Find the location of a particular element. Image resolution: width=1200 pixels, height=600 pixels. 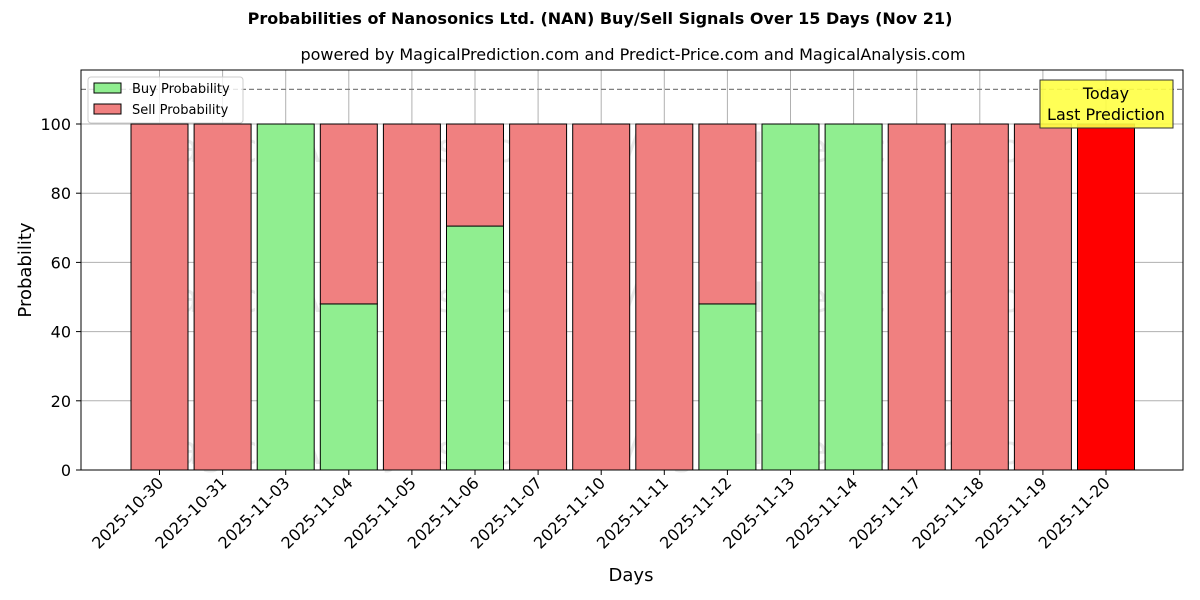

annotation-box is located at coordinates (1106, 104).